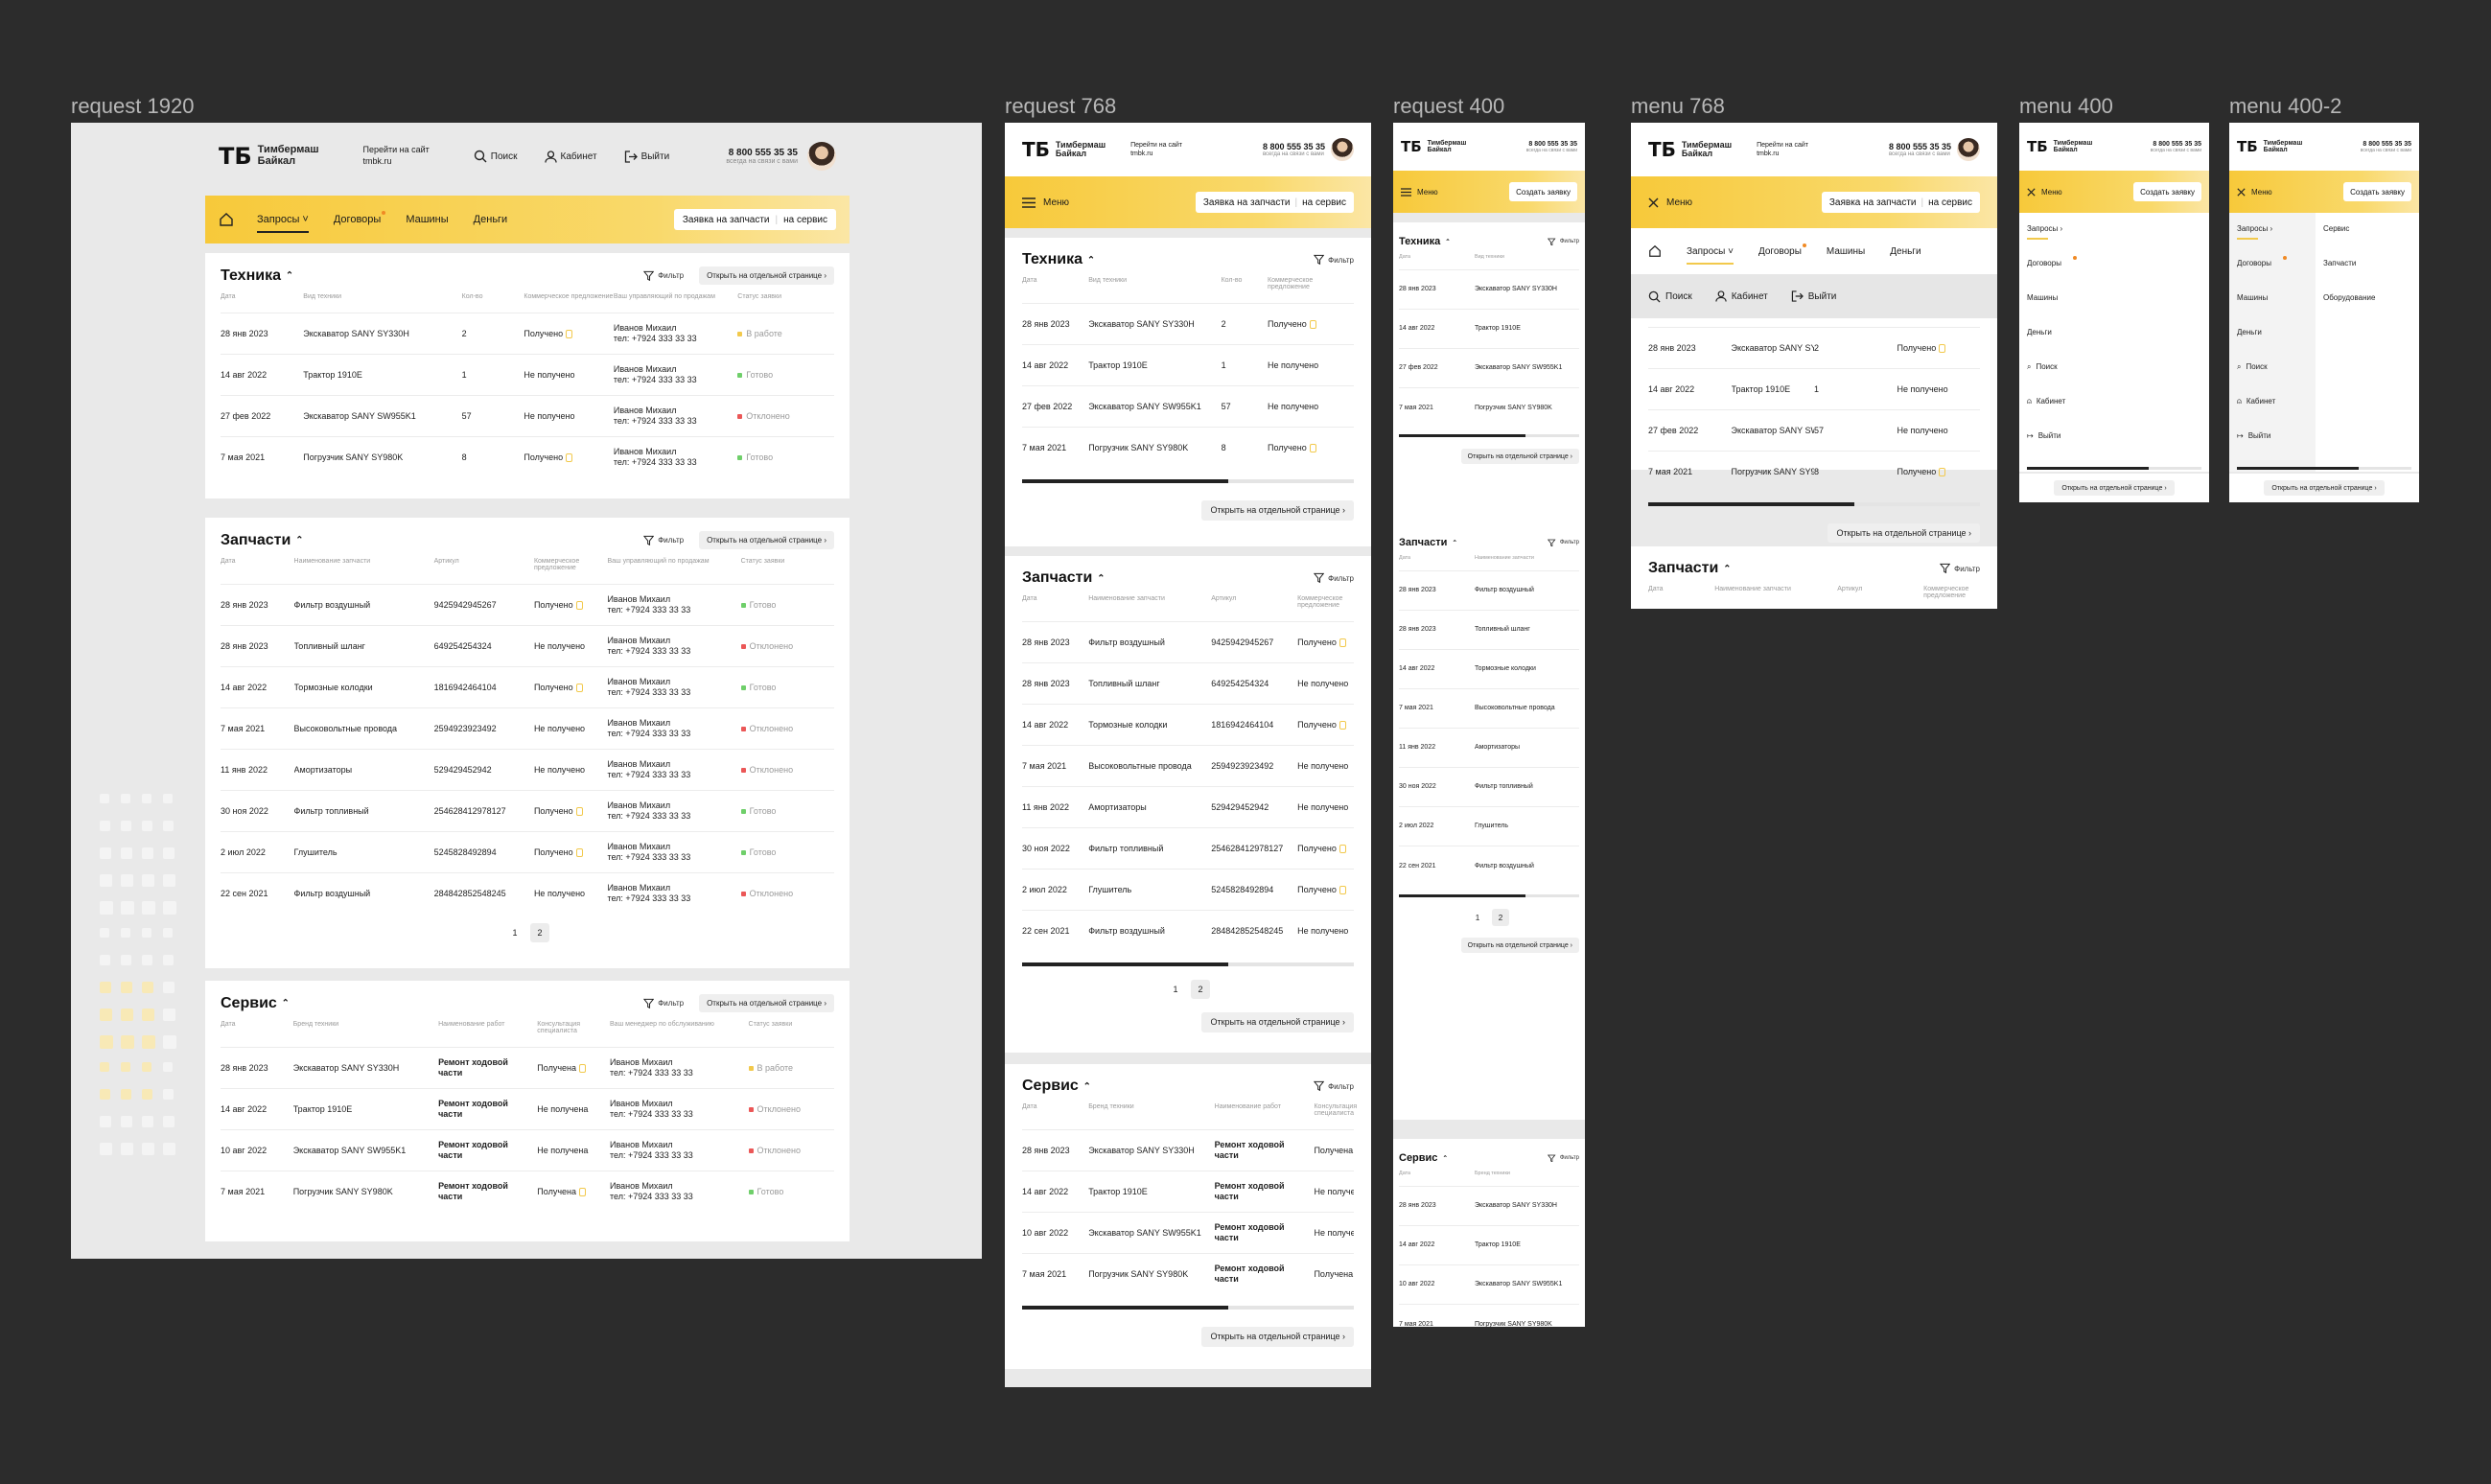  I want to click on menu-item-money: Деньги, so click(2039, 332).